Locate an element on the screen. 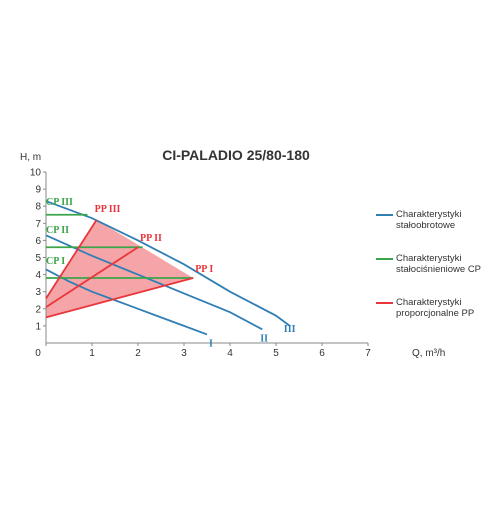 The height and width of the screenshot is (505, 500). x-tick-label: 7 is located at coordinates (368, 353).